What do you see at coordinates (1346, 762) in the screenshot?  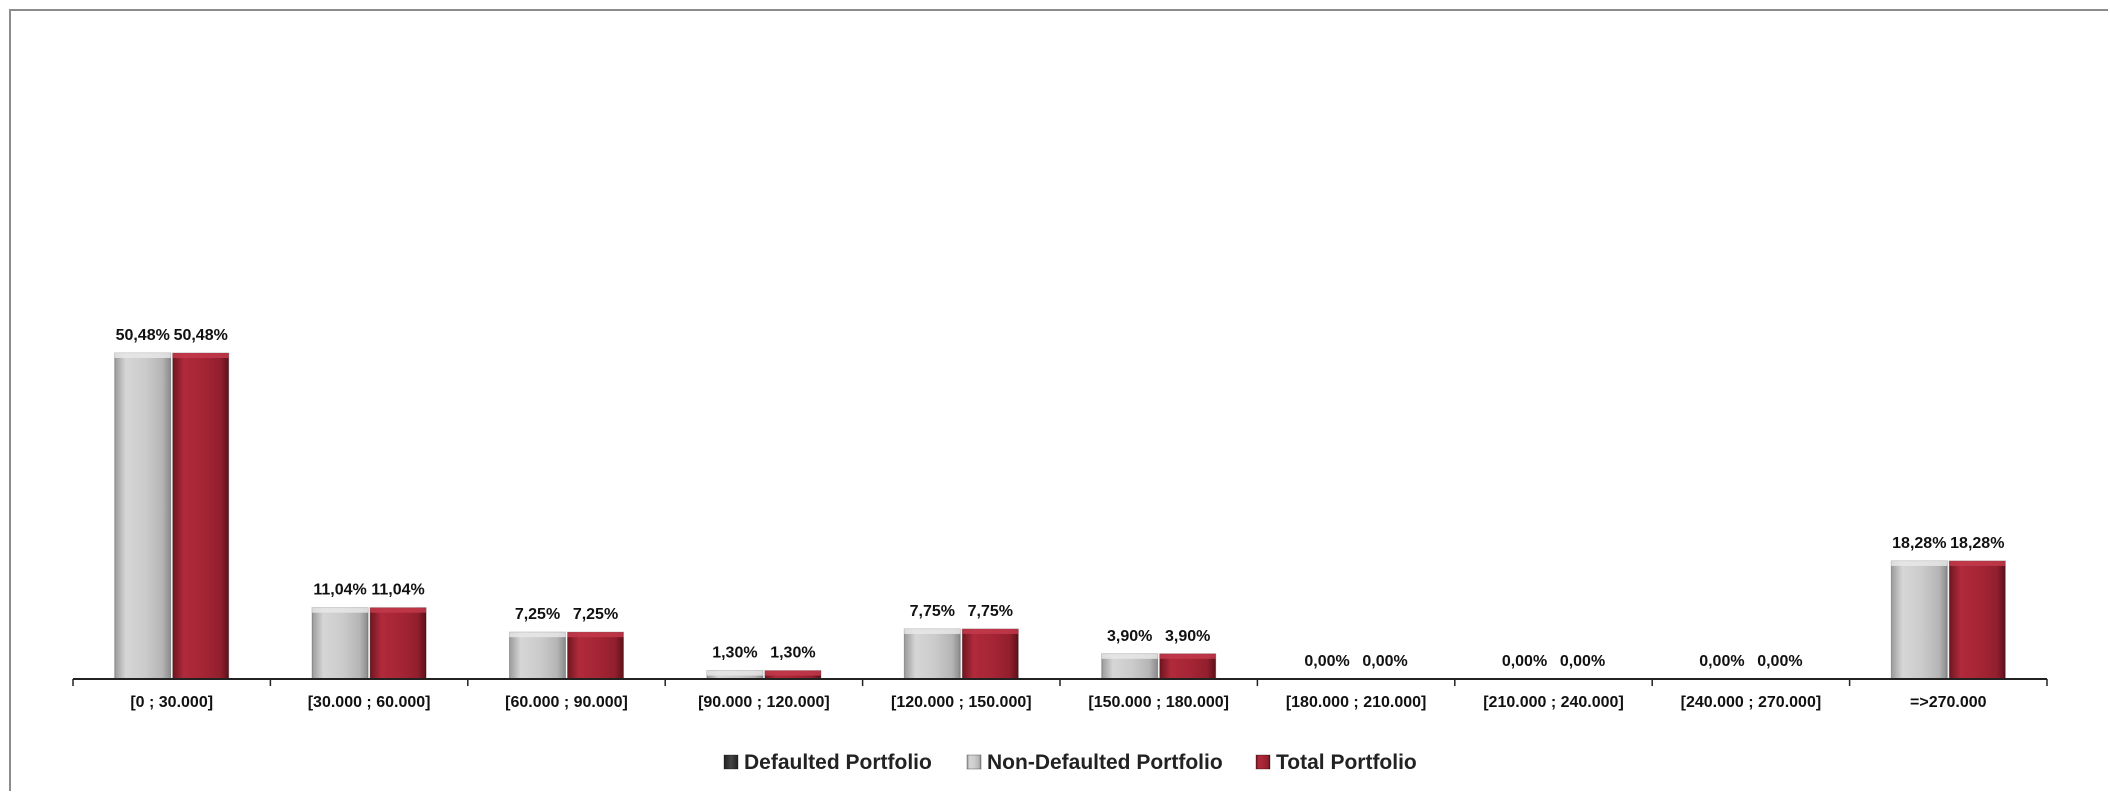 I see `legend-label: Total Portfolio` at bounding box center [1346, 762].